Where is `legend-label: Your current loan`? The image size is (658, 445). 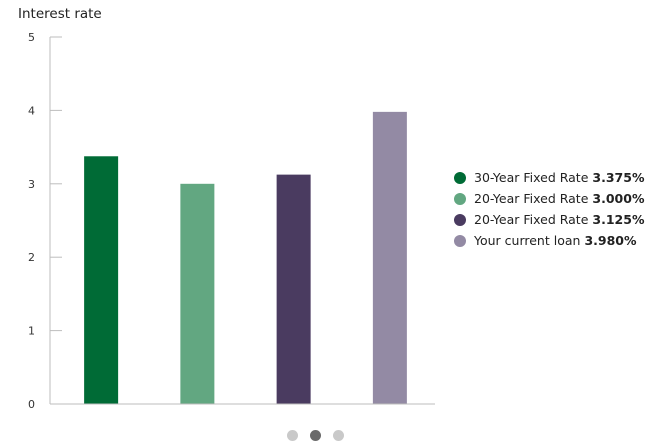 legend-label: Your current loan is located at coordinates (527, 240).